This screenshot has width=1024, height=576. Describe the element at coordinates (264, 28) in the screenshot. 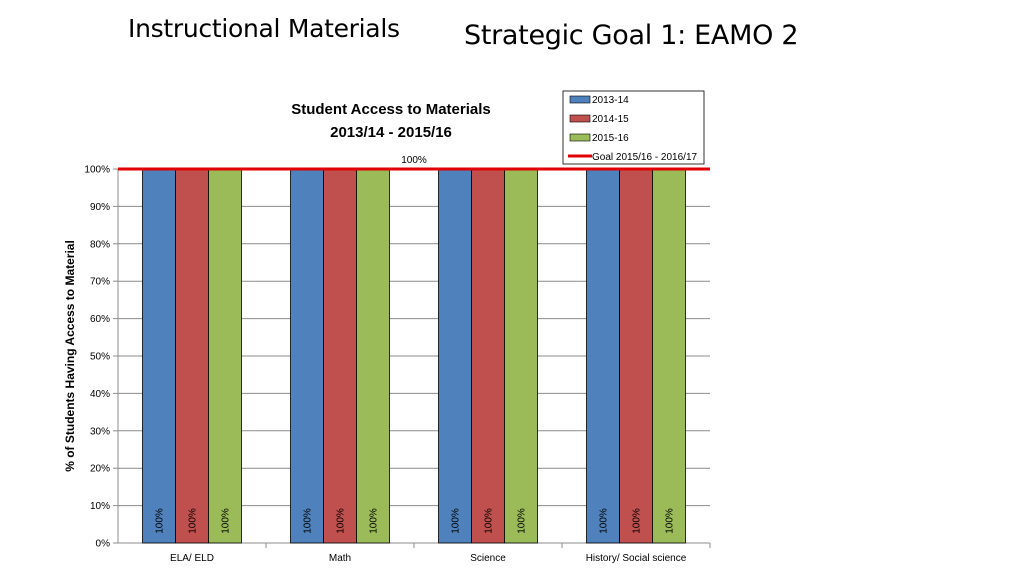

I see `slide-title: Instructional Materials` at that location.